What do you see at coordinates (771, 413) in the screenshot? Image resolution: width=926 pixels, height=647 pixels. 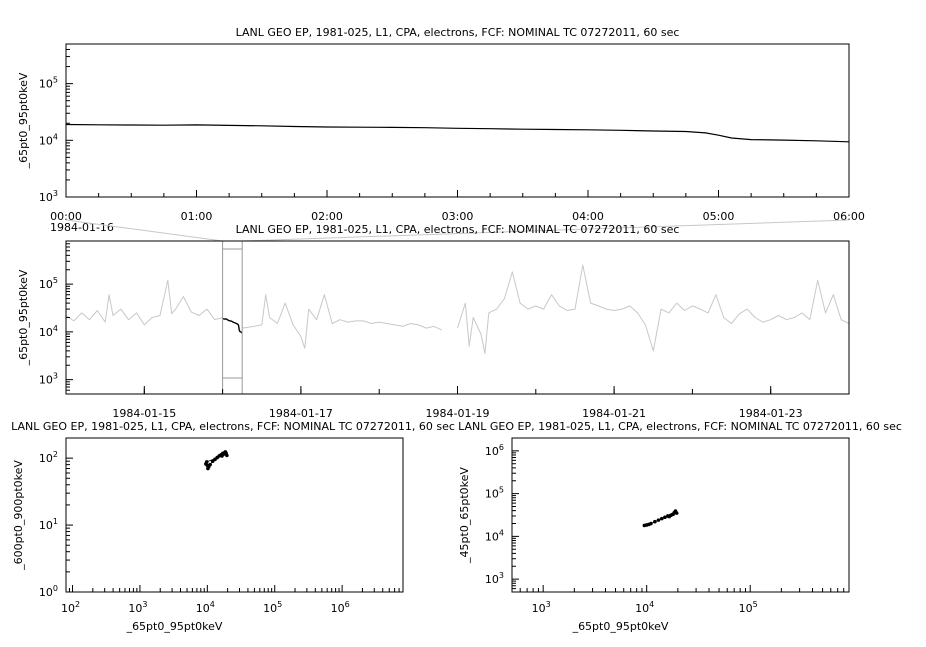 I see `x-tick-label: 1984-01-23` at bounding box center [771, 413].